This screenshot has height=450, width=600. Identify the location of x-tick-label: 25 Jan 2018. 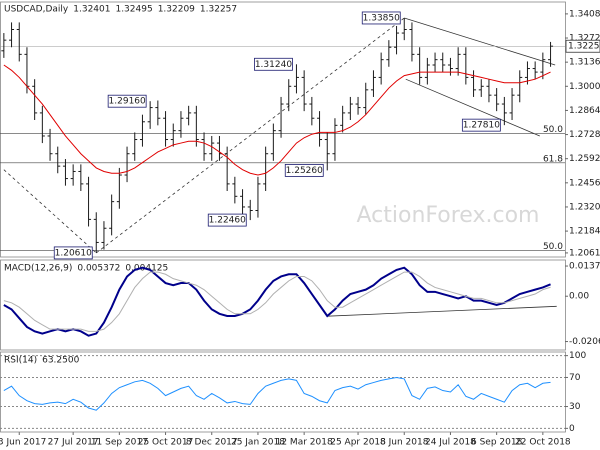
(258, 443).